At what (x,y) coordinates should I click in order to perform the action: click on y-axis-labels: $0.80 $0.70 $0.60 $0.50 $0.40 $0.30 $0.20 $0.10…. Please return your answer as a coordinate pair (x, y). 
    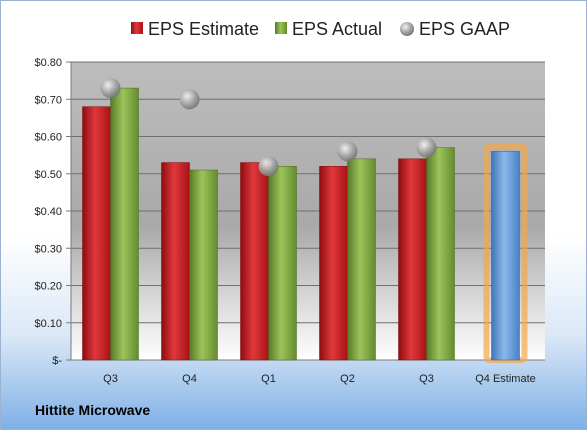
    Looking at the image, I should click on (48, 212).